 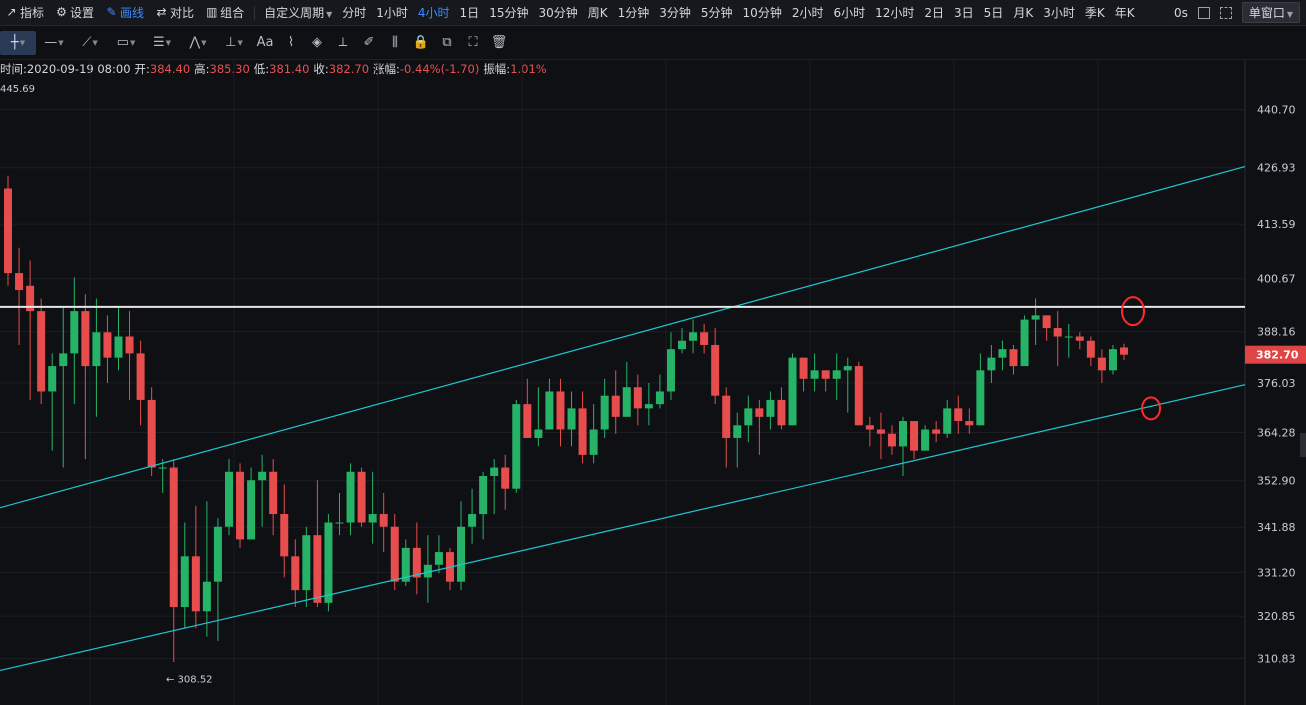 I want to click on crosshair-icon: ┼ ▼, so click(x=18, y=42).